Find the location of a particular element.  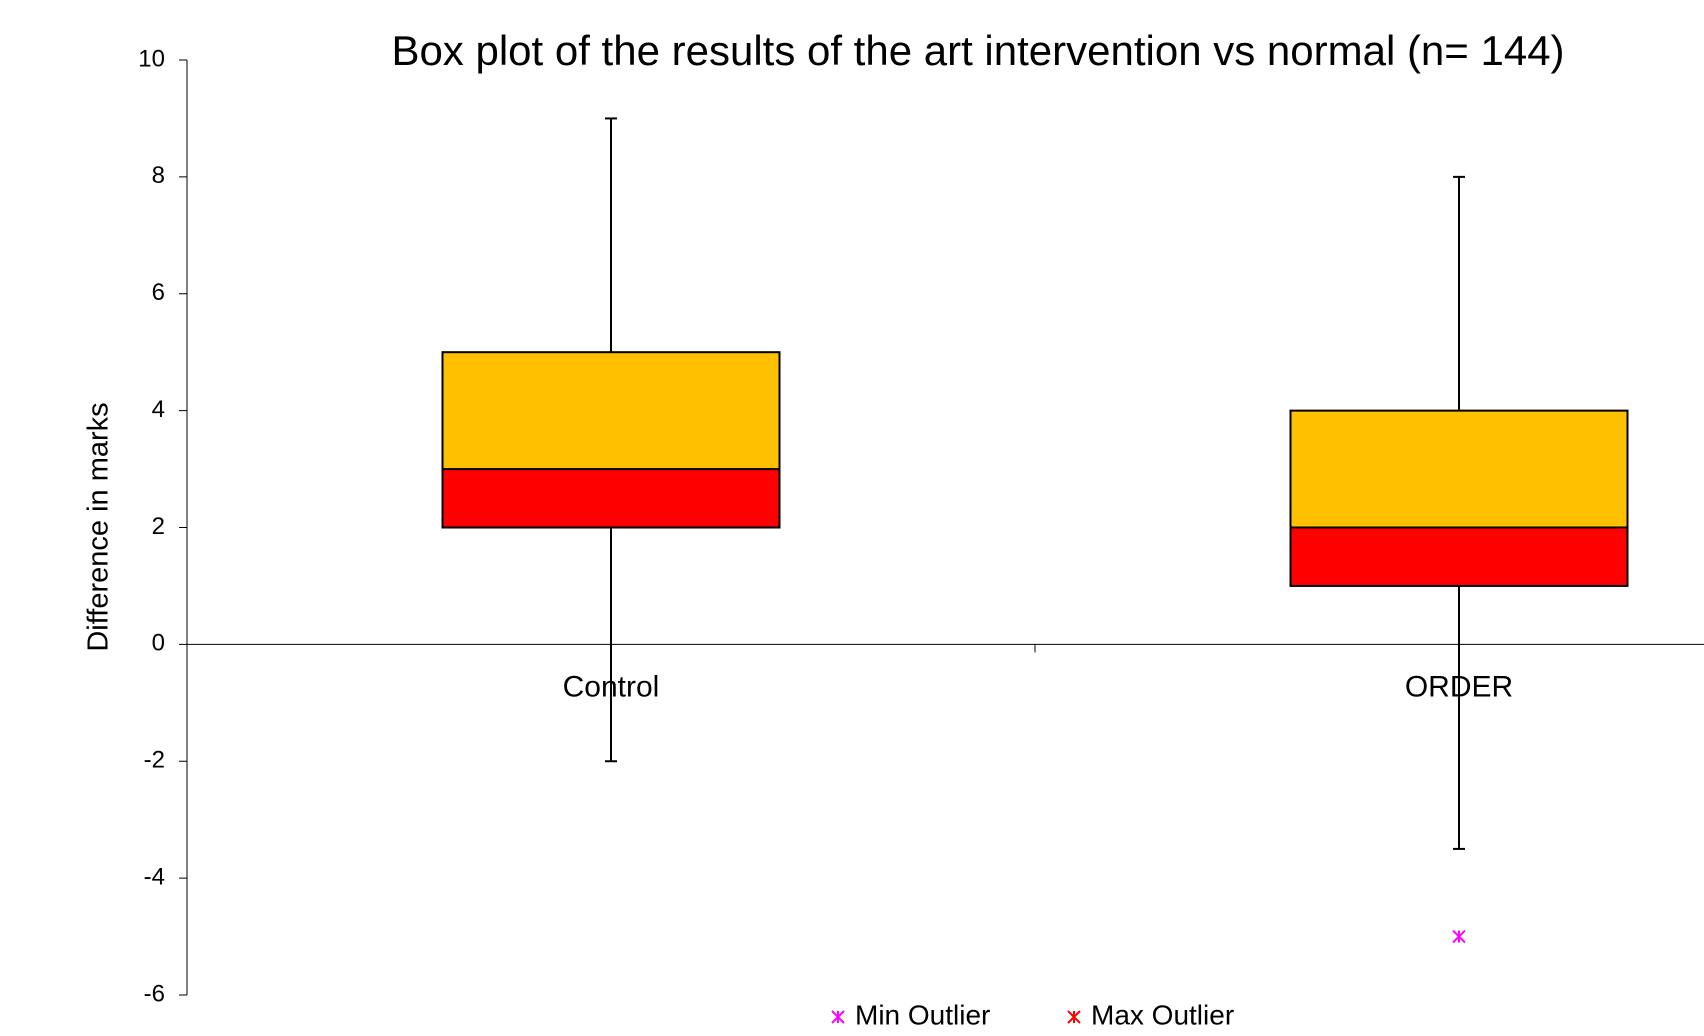

y-tick-label: 8 is located at coordinates (158, 175).